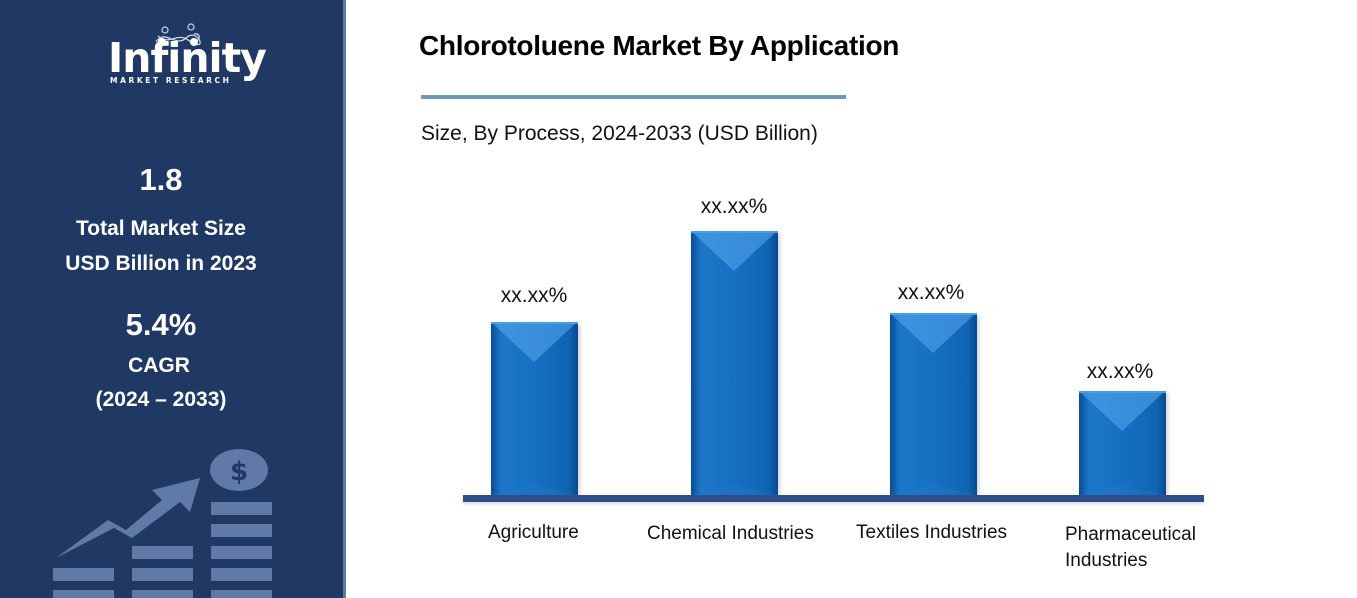 The image size is (1357, 598). What do you see at coordinates (1130, 534) in the screenshot?
I see `category-label-pharmaceutical: Pharmaceutical` at bounding box center [1130, 534].